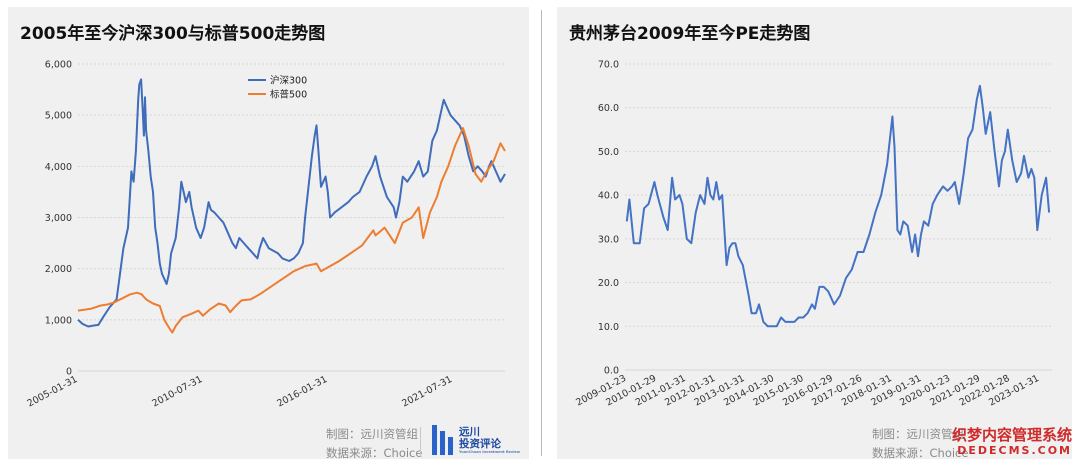 Image resolution: width=1080 pixels, height=466 pixels. Describe the element at coordinates (541, 233) in the screenshot. I see `panel-divider` at that location.